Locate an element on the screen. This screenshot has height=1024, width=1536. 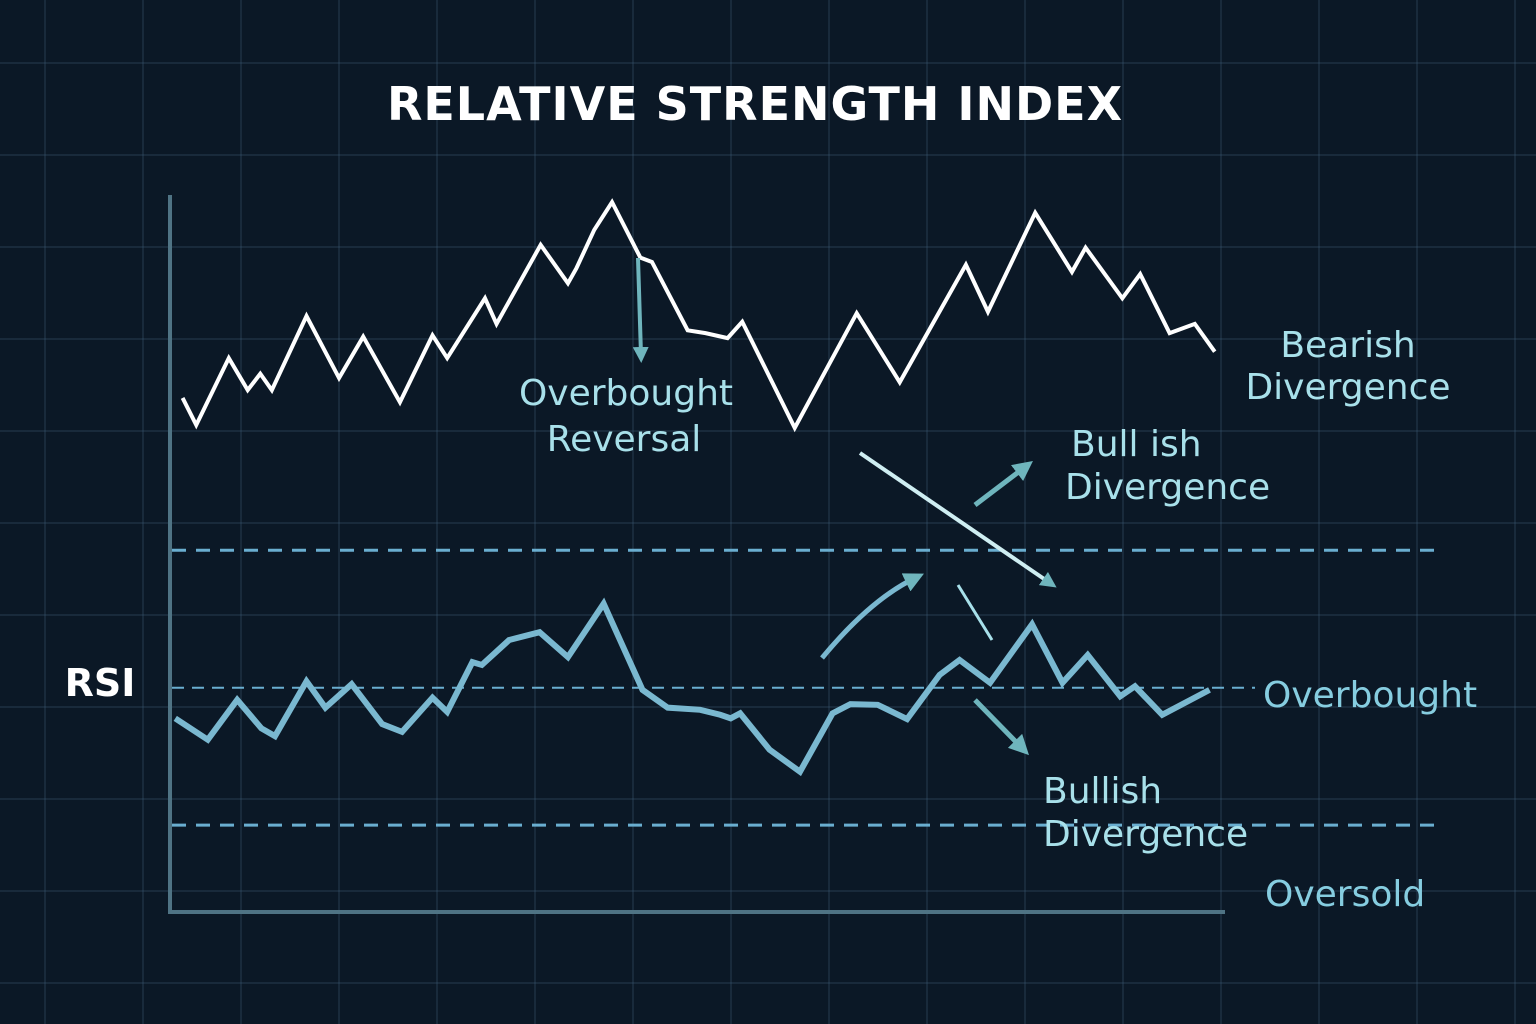
bullish-divergence-arrow-up is located at coordinates (1003, 483).